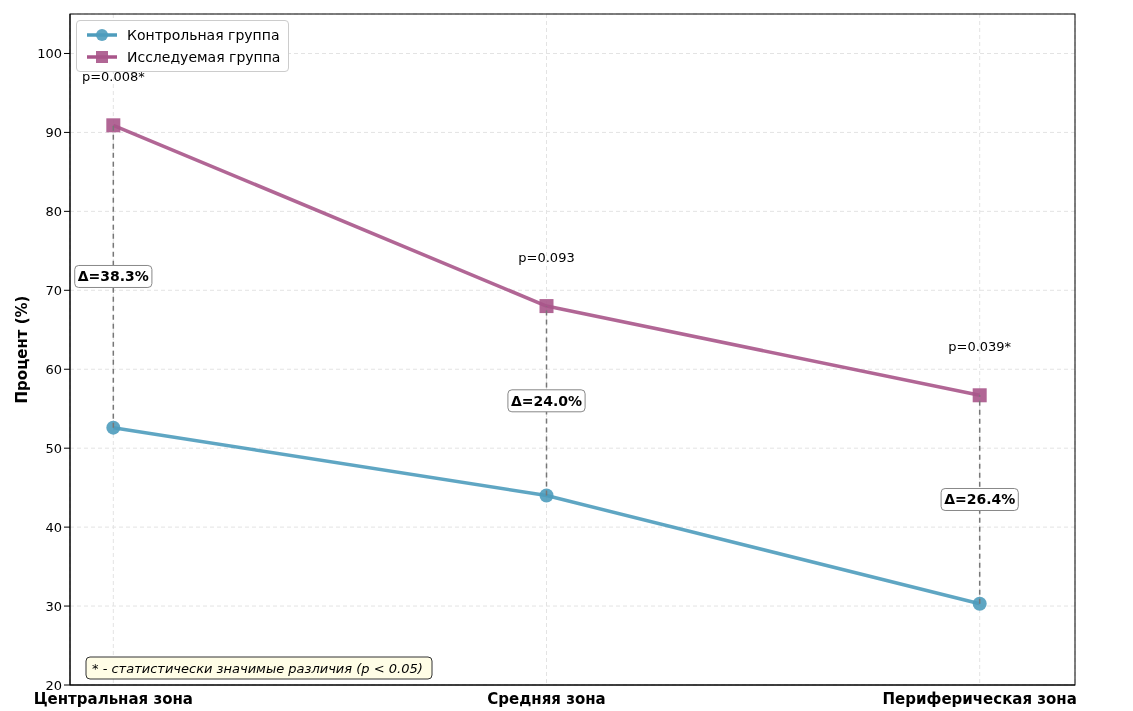  Describe the element at coordinates (22, 349) in the screenshot. I see `y-axis-title: Процент (%)` at that location.